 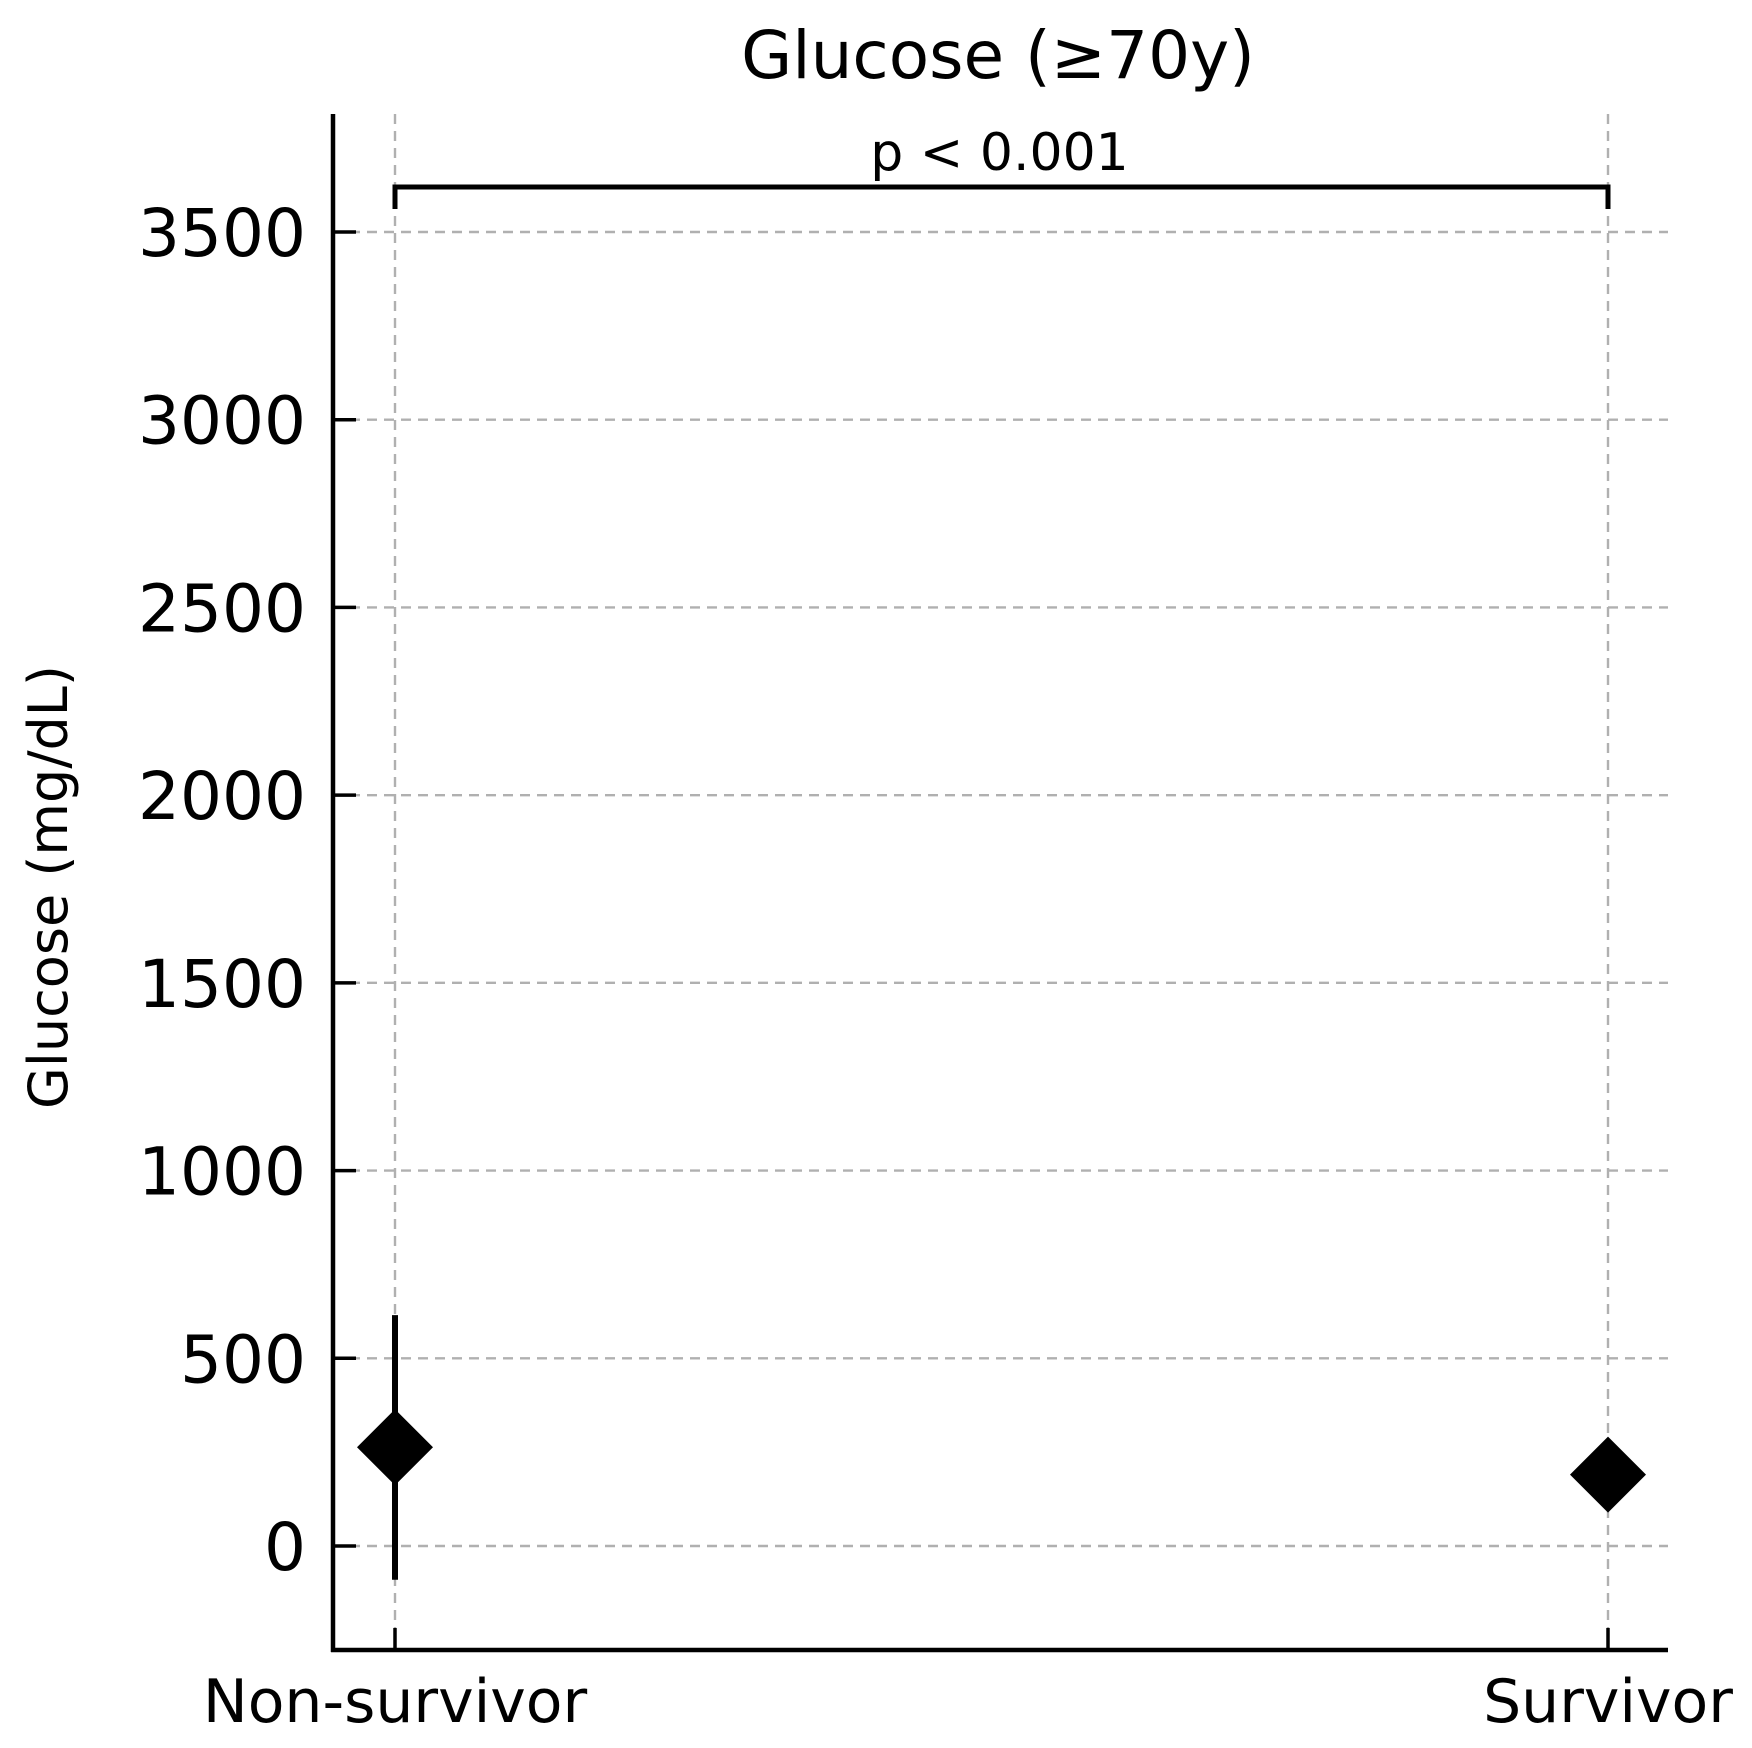 I want to click on y-tick-label: 500, so click(x=243, y=1359).